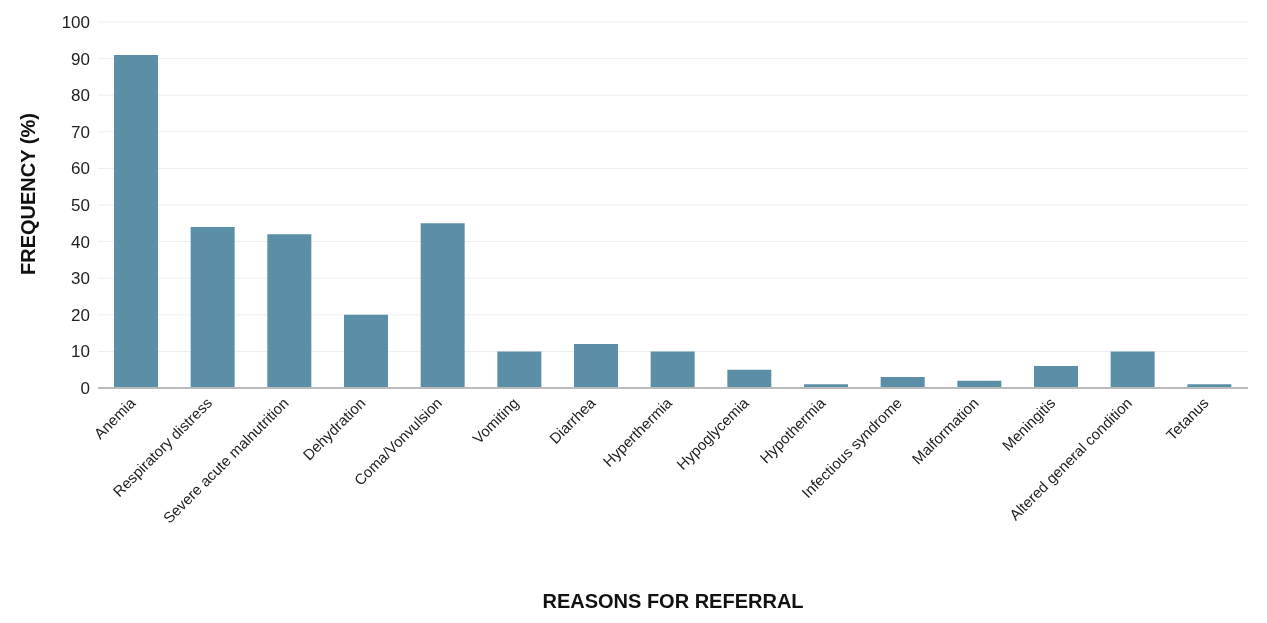 Image resolution: width=1267 pixels, height=623 pixels. I want to click on y-tick-label: 50, so click(80, 206).